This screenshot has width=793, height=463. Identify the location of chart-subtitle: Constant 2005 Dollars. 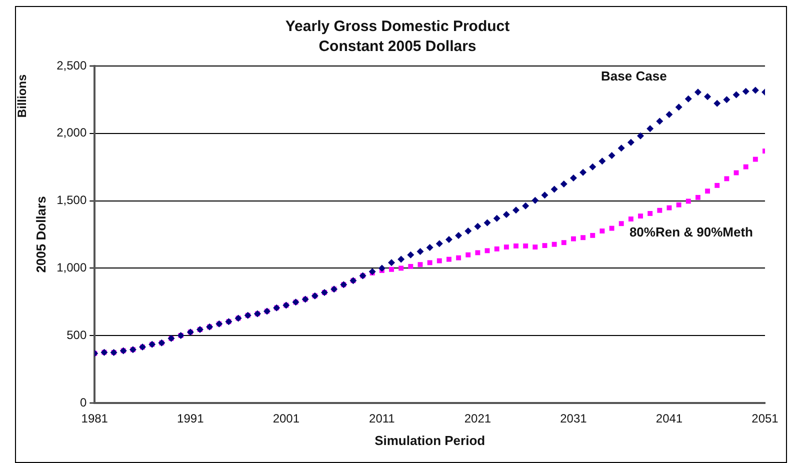
(397, 47).